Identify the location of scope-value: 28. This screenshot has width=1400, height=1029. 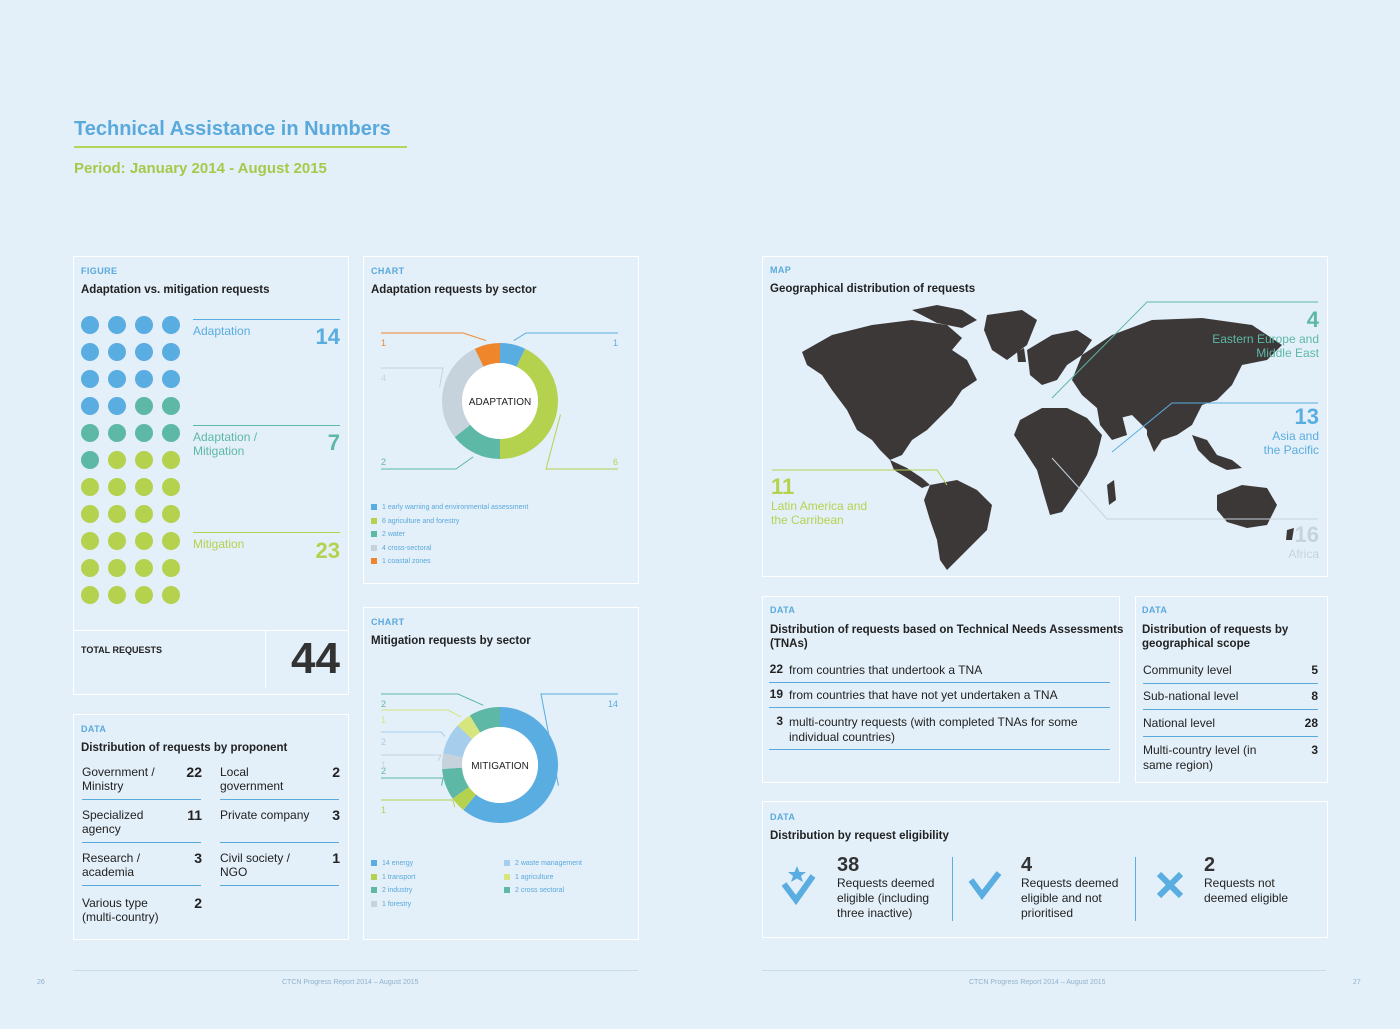
(1311, 723).